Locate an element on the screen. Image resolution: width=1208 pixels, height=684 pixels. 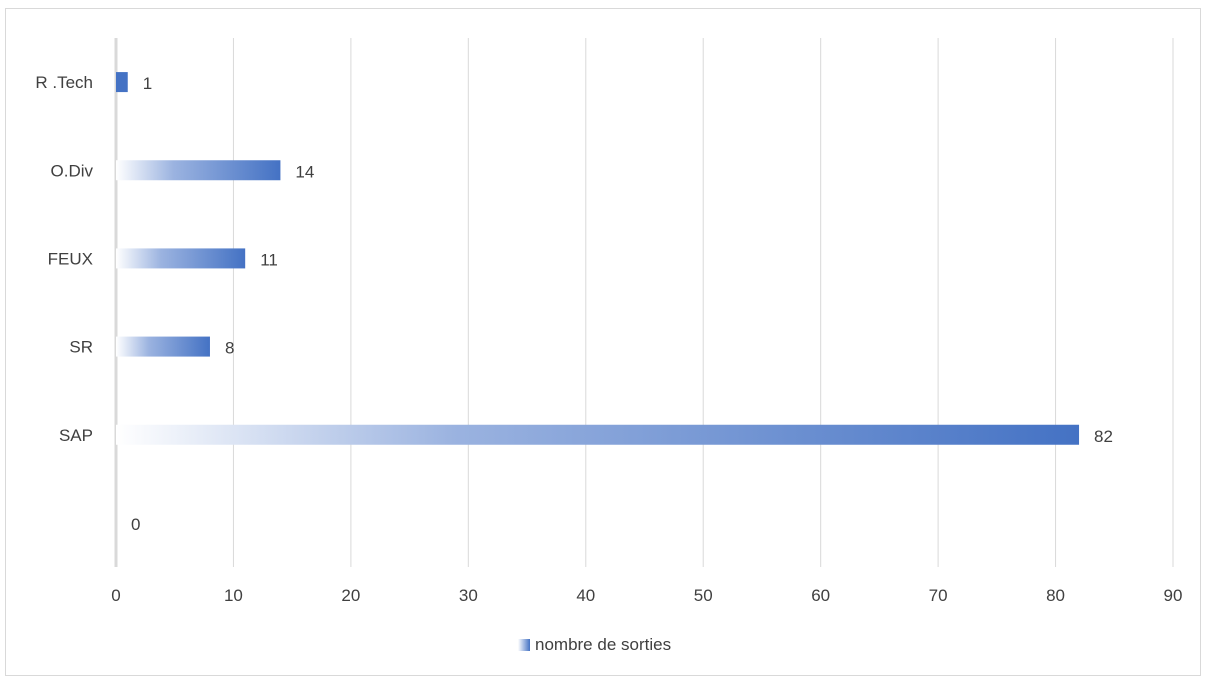
x-tick-label-50: 50 is located at coordinates (703, 595).